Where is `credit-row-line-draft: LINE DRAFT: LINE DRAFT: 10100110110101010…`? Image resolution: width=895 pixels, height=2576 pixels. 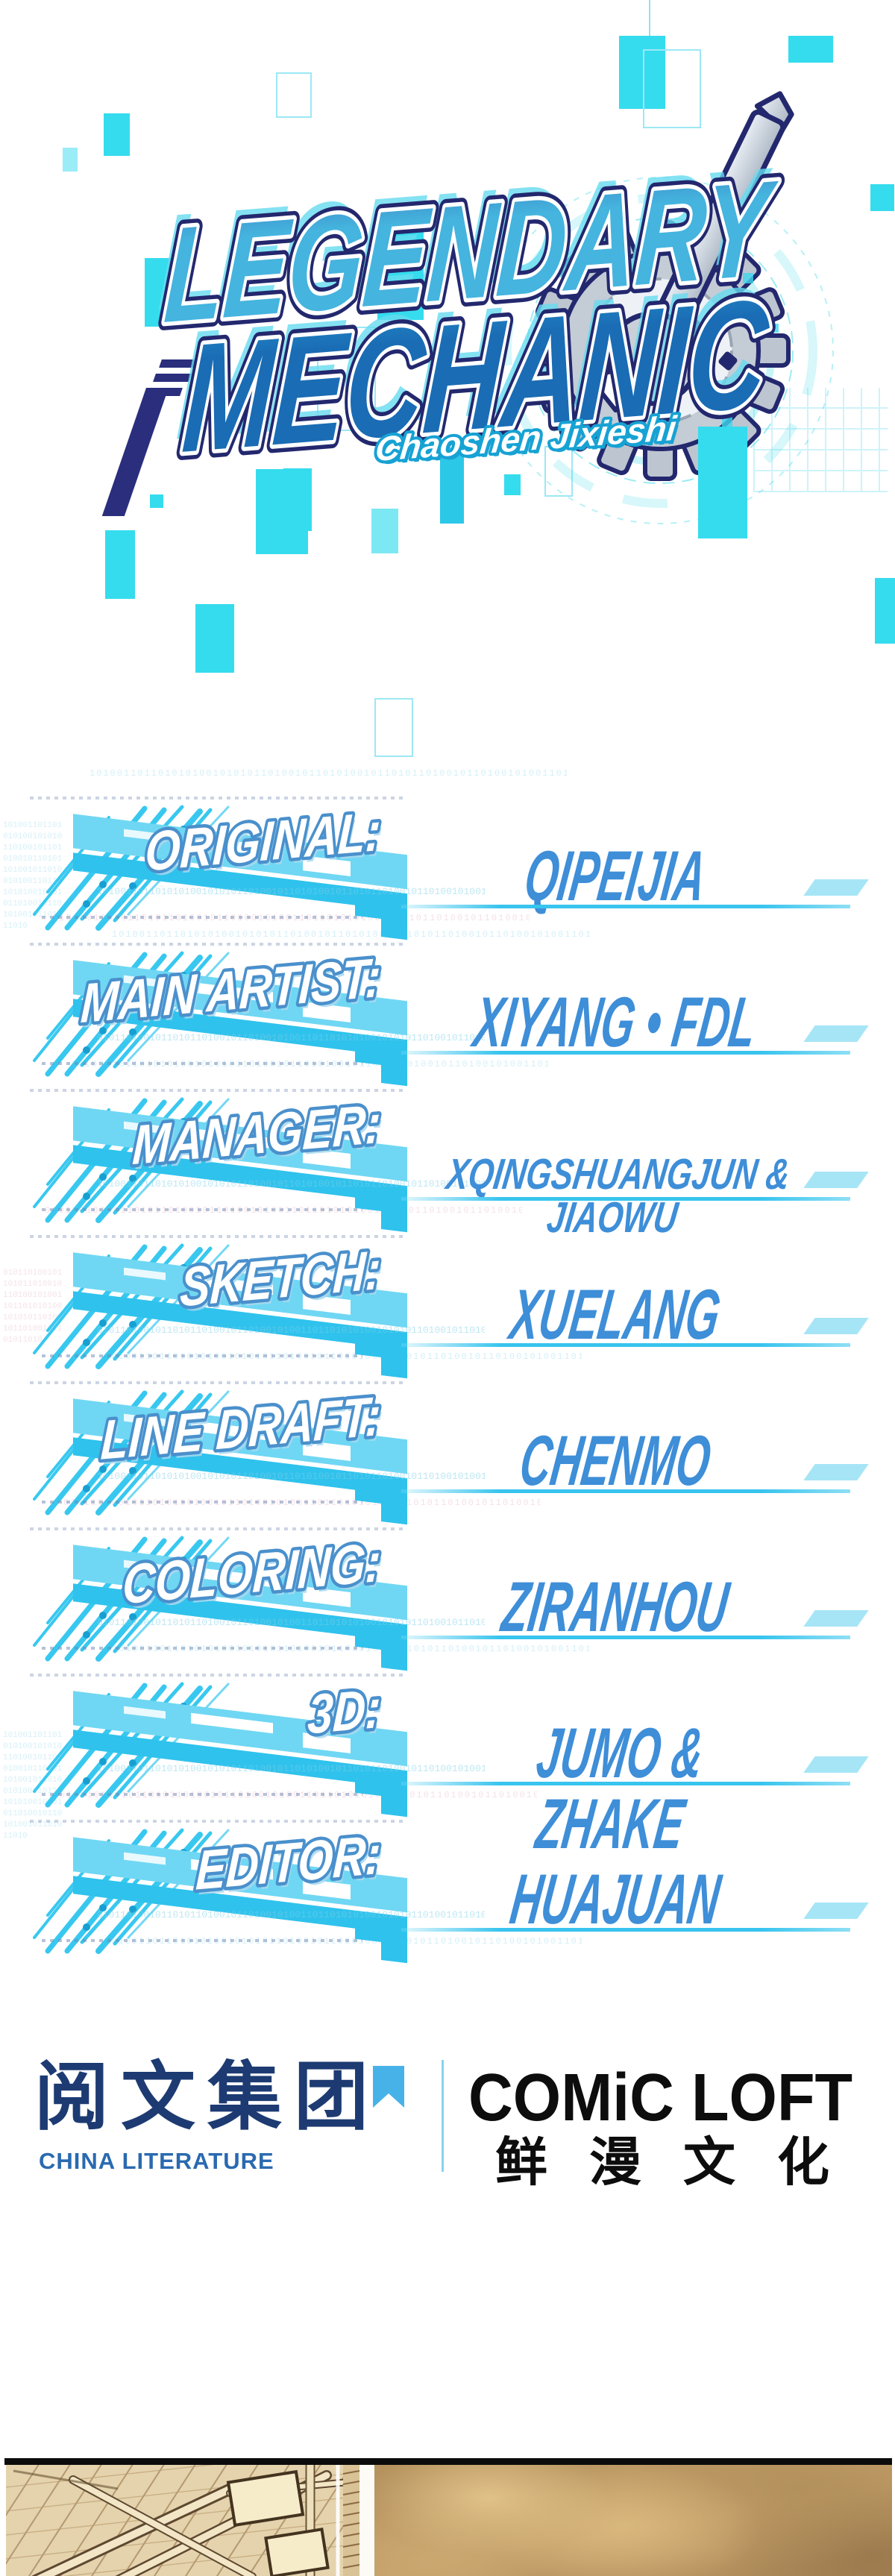
credit-row-line-draft: LINE DRAFT: LINE DRAFT: 10100110110101010… is located at coordinates (447, 1457).